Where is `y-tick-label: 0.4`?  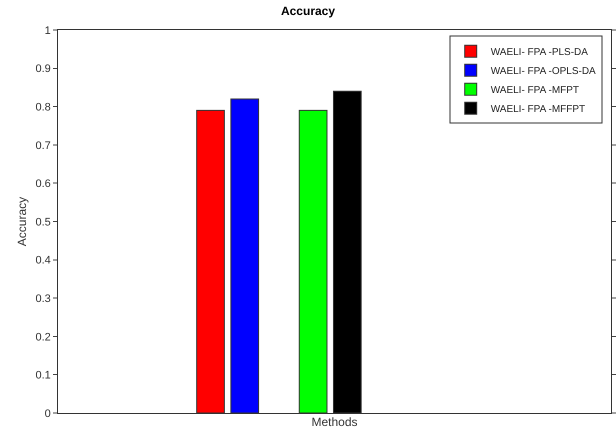
y-tick-label: 0.4 is located at coordinates (43, 260).